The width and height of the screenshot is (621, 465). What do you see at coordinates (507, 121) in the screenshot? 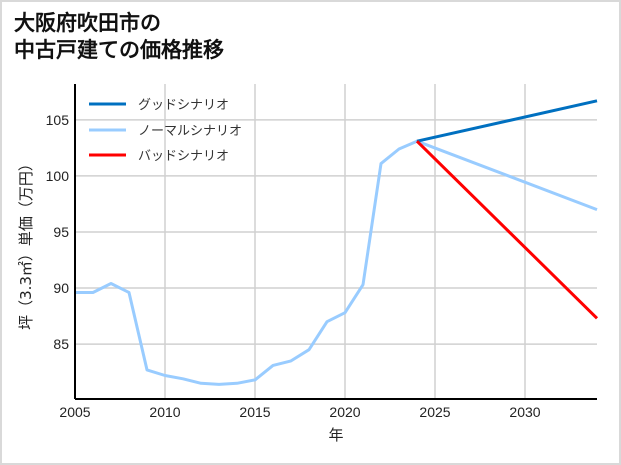
I see `series-line-good` at bounding box center [507, 121].